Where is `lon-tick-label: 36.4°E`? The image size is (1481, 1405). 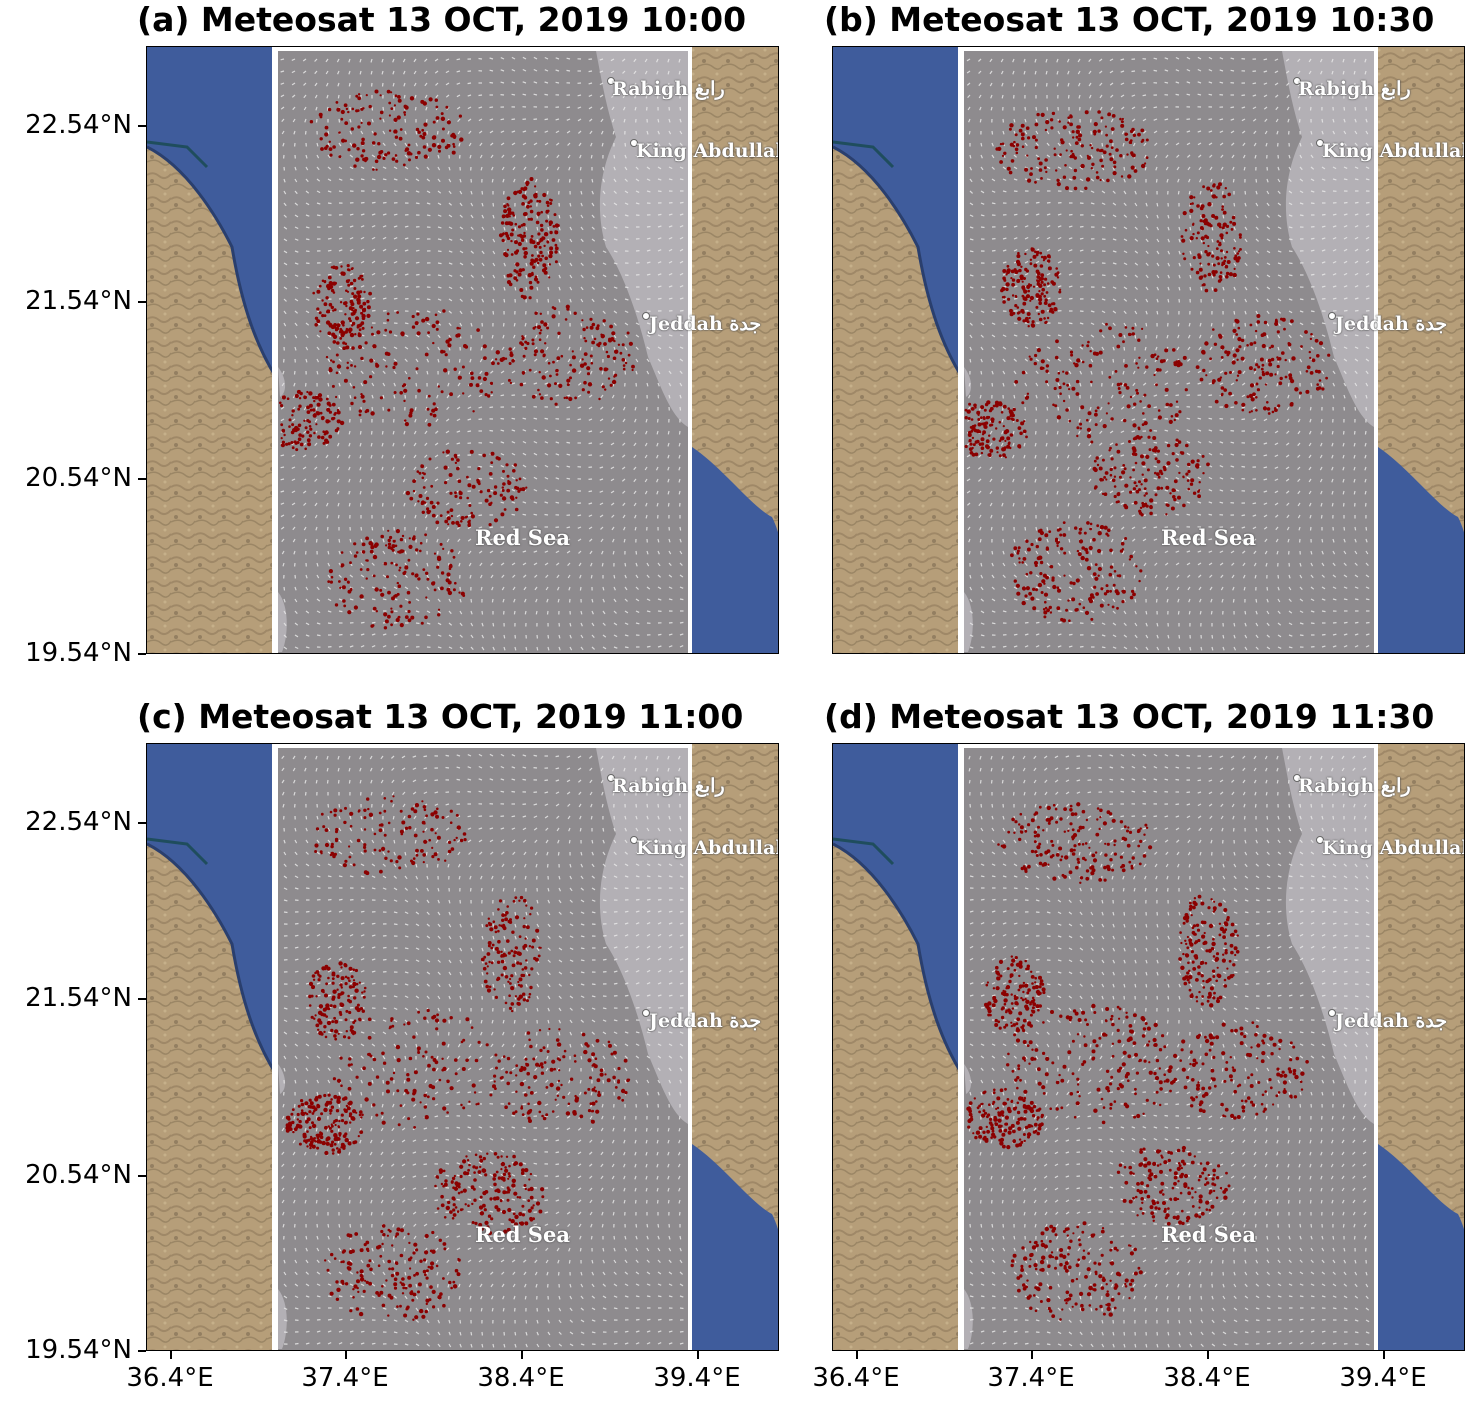
lon-tick-label: 36.4°E is located at coordinates (856, 1378).